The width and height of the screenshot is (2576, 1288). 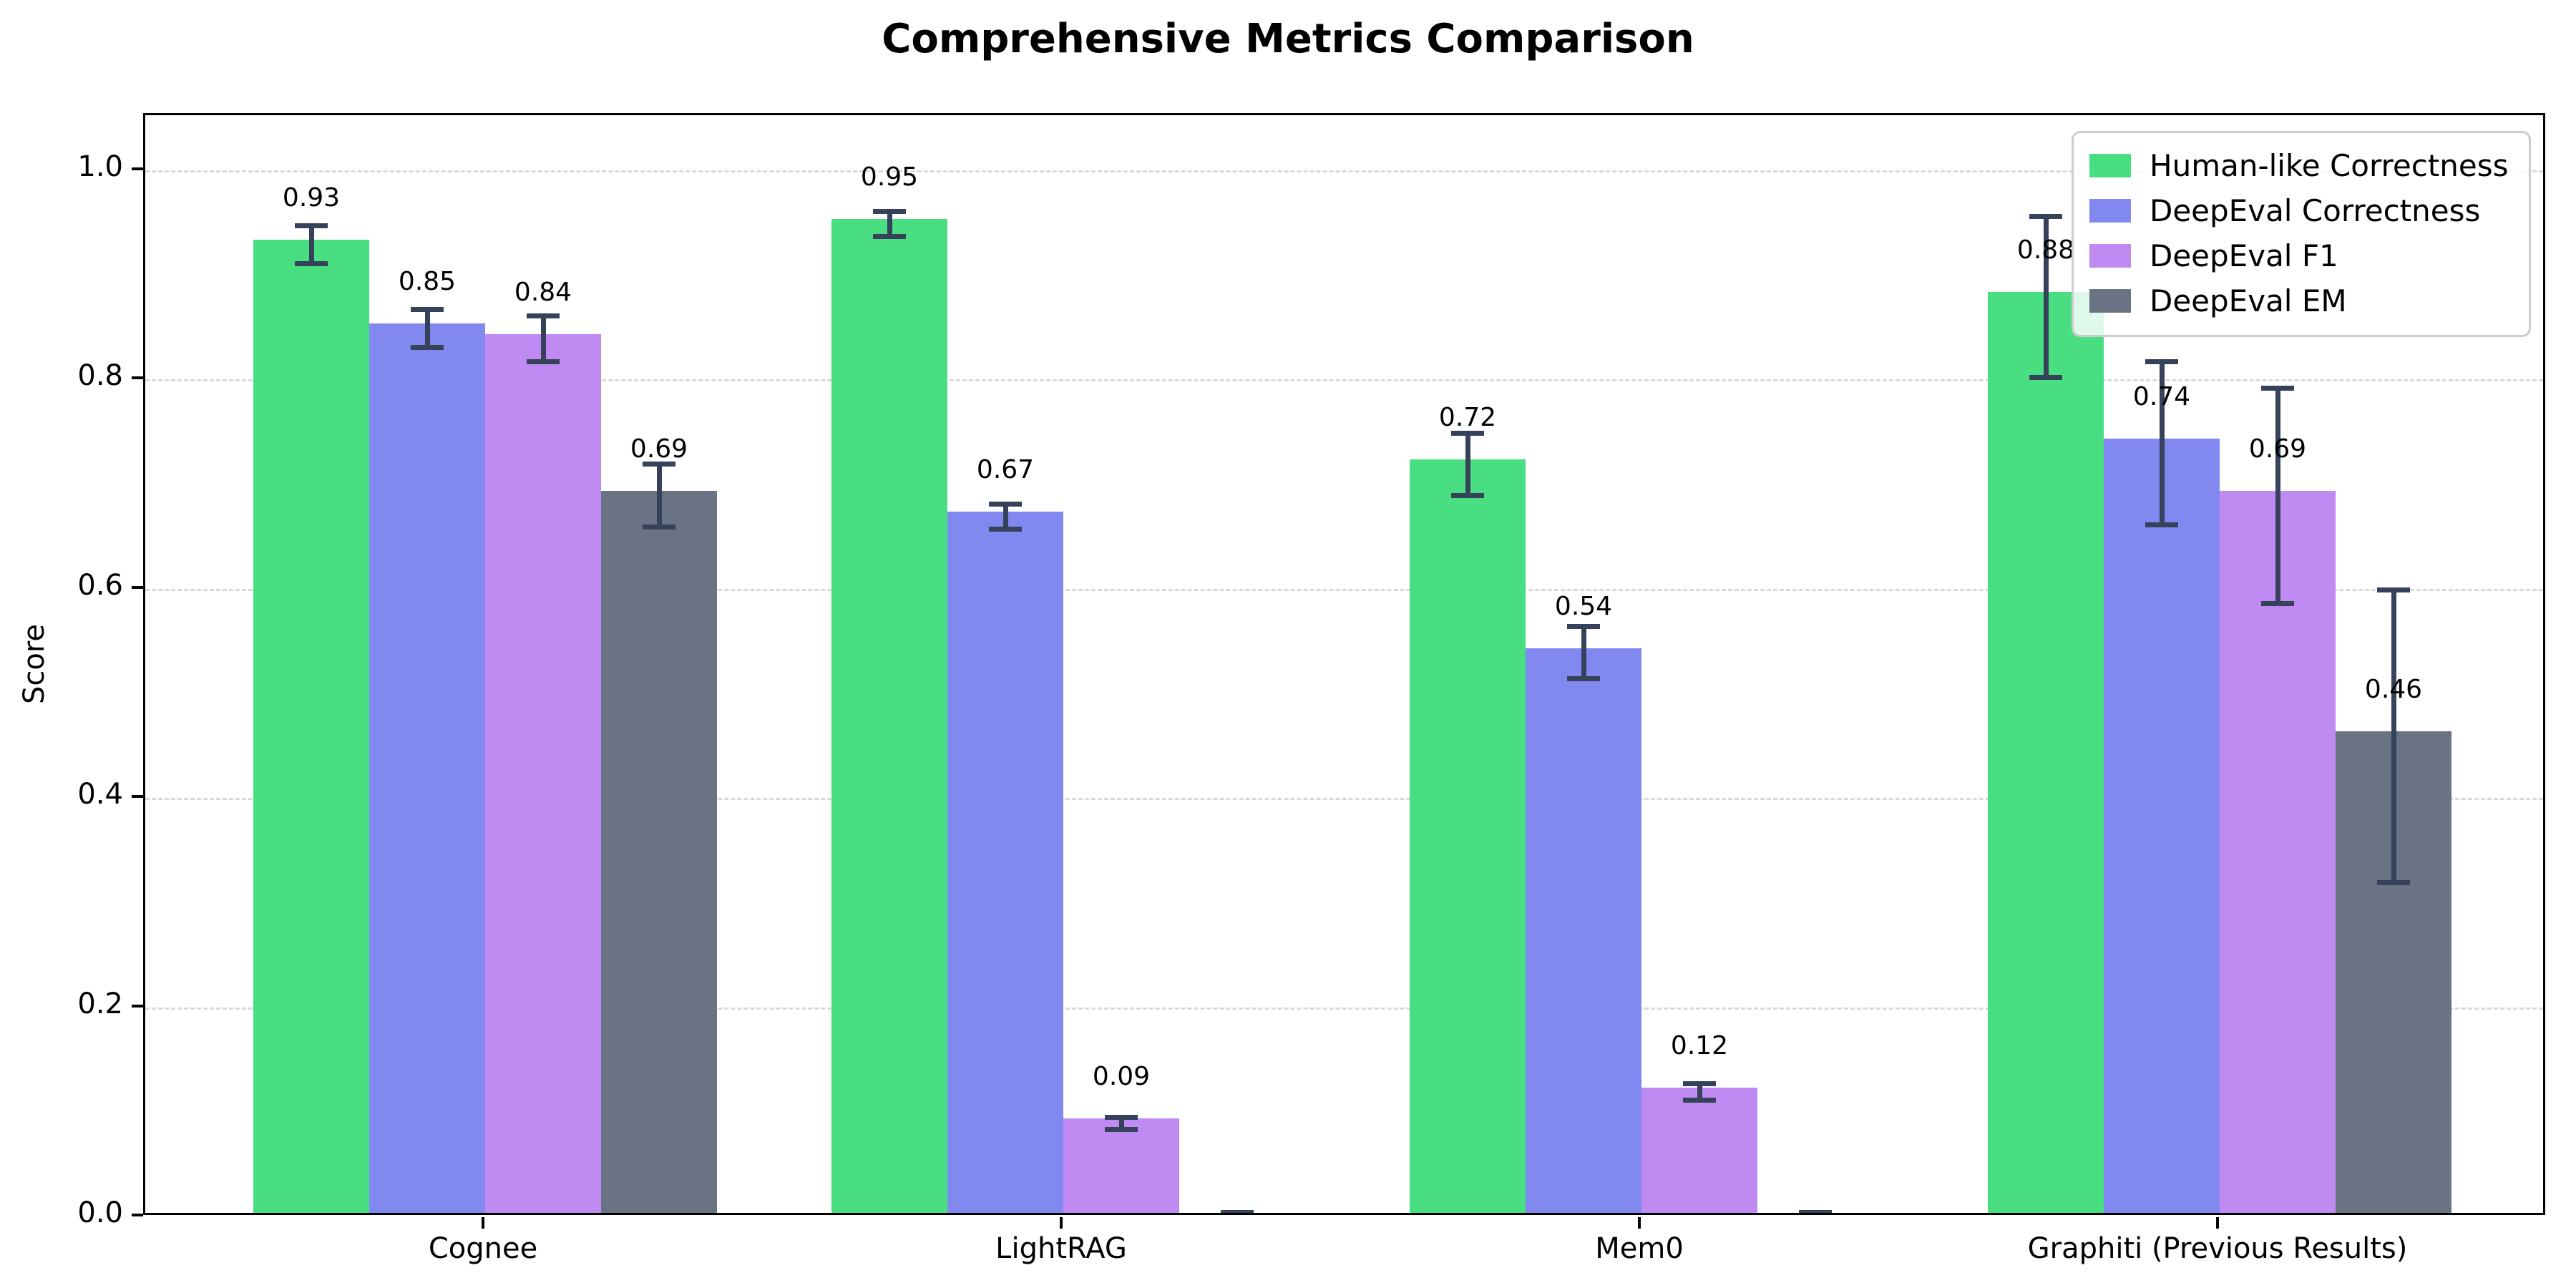 I want to click on bar-value-label: 0.85, so click(x=427, y=282).